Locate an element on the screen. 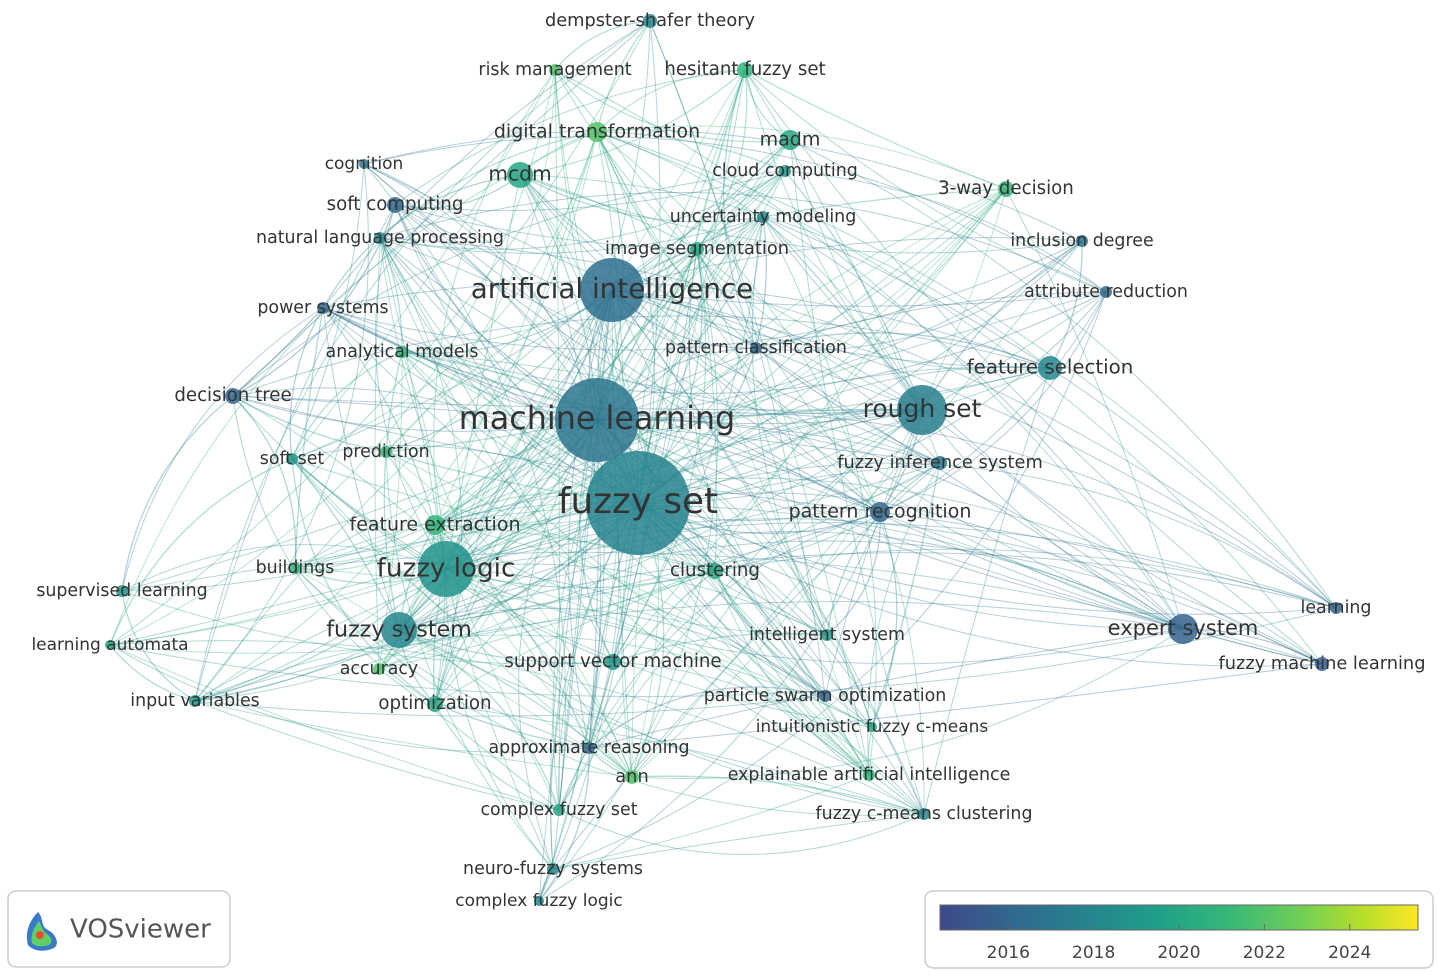 Image resolution: width=1443 pixels, height=975 pixels. node-label: learning automata is located at coordinates (109, 645).